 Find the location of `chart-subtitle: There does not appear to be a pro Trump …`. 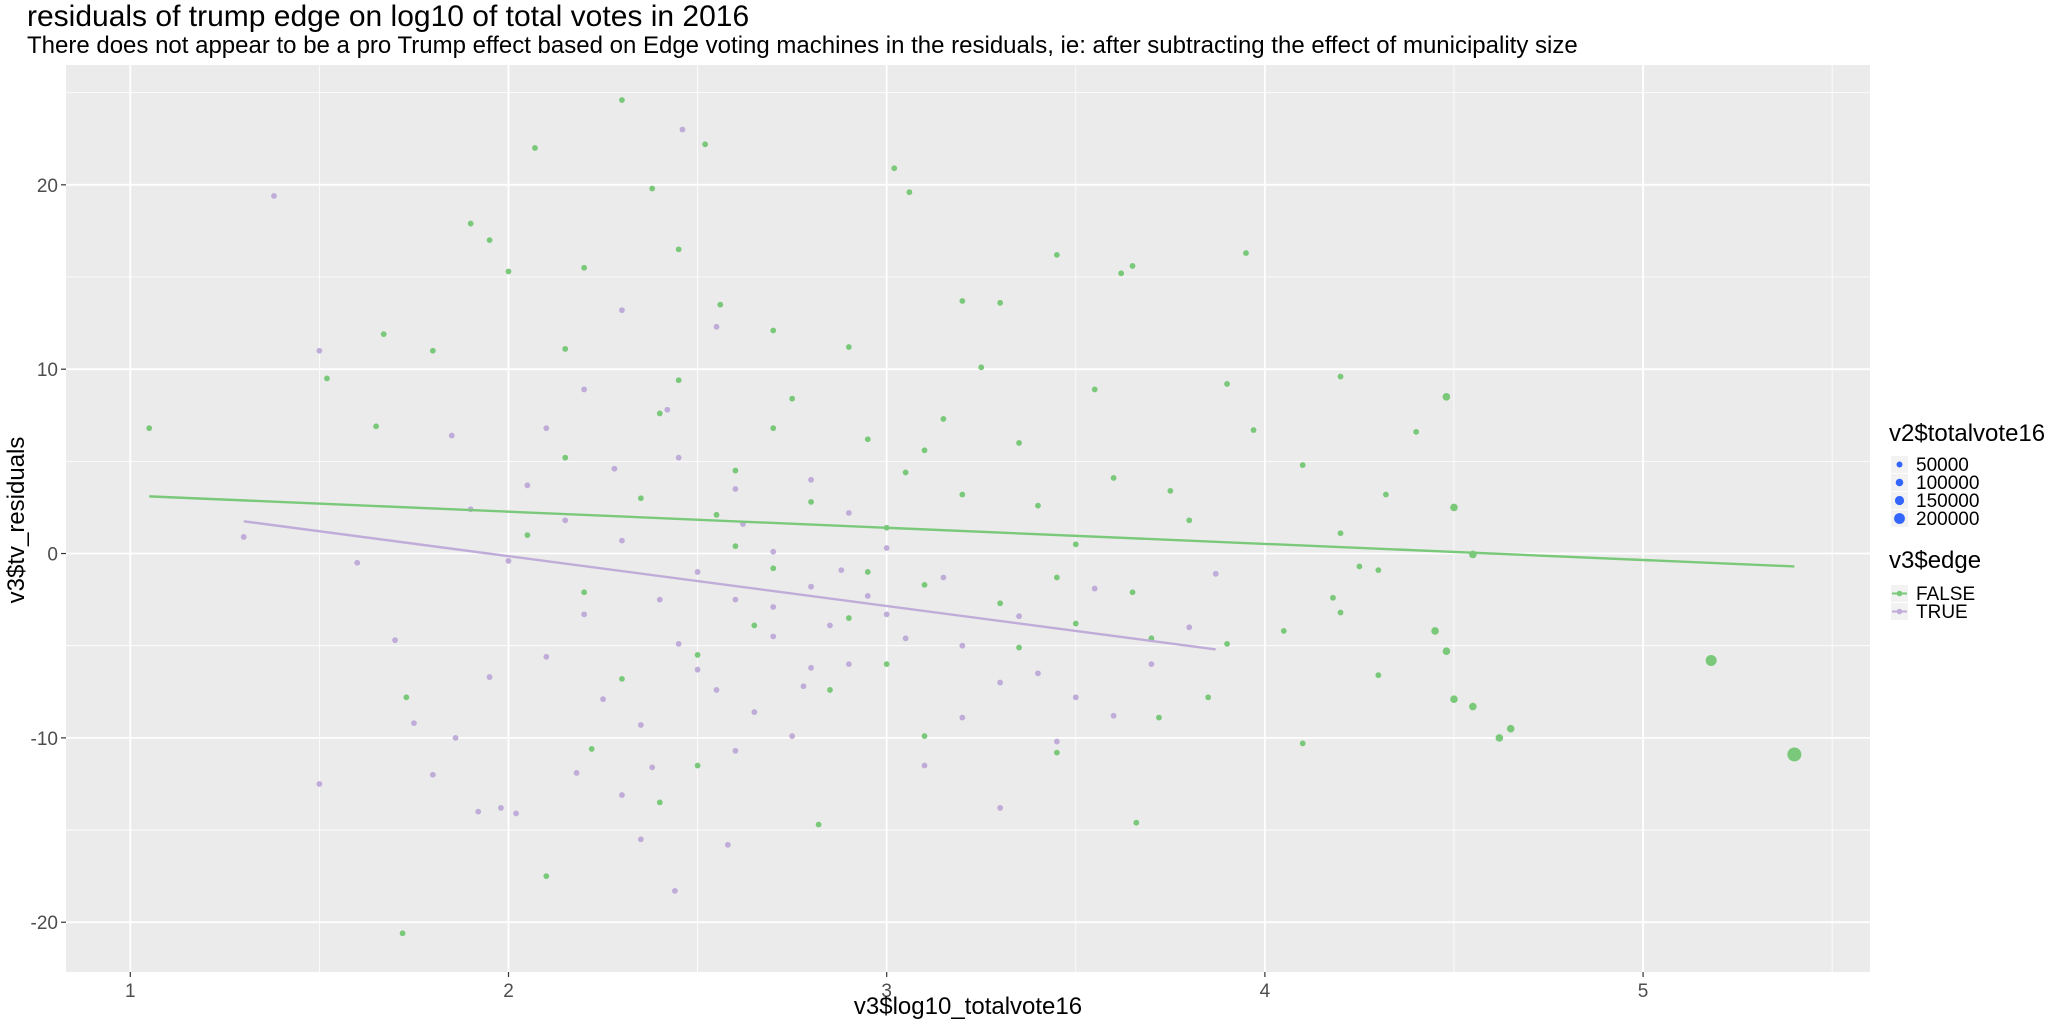

chart-subtitle: There does not appear to be a pro Trump … is located at coordinates (802, 45).